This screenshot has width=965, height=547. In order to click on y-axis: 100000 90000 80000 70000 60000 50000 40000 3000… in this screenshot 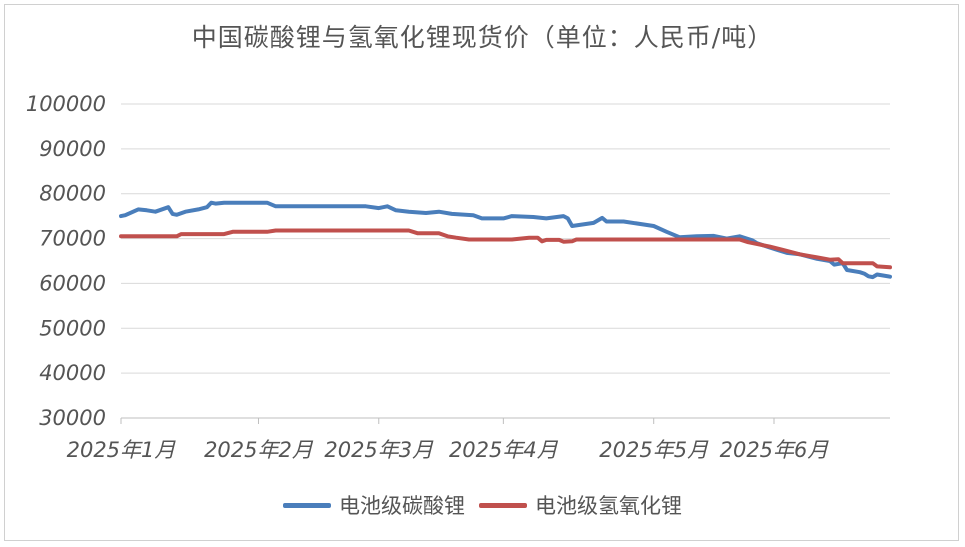, I will do `click(66, 261)`.